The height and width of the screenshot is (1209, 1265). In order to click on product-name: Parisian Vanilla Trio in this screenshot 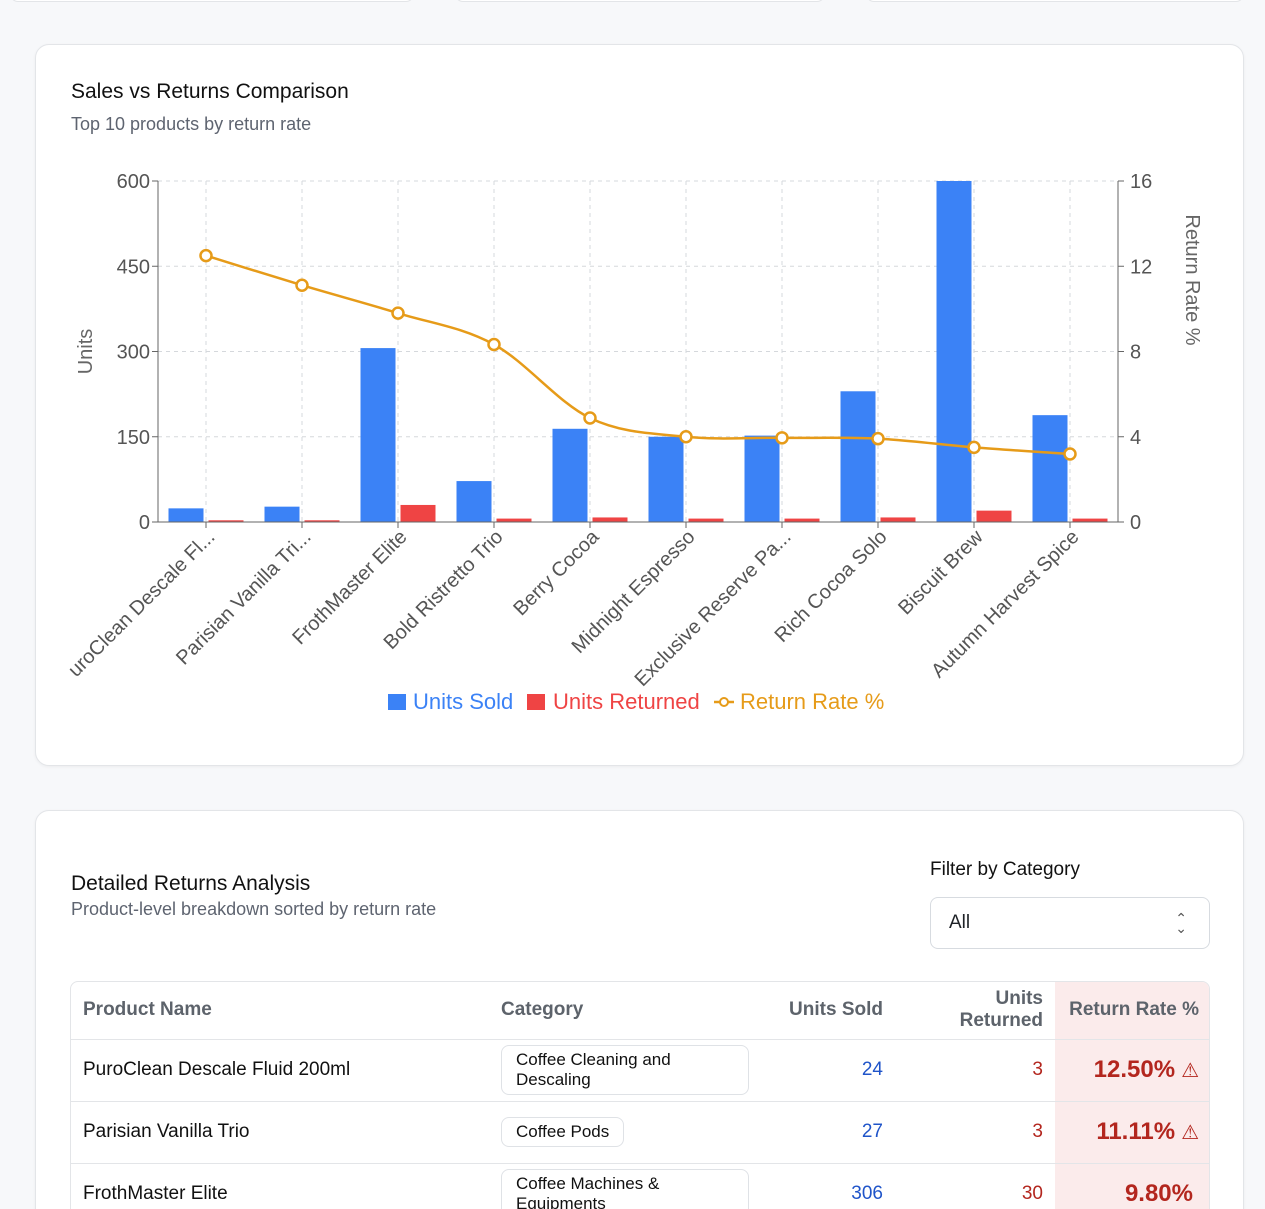, I will do `click(280, 1132)`.